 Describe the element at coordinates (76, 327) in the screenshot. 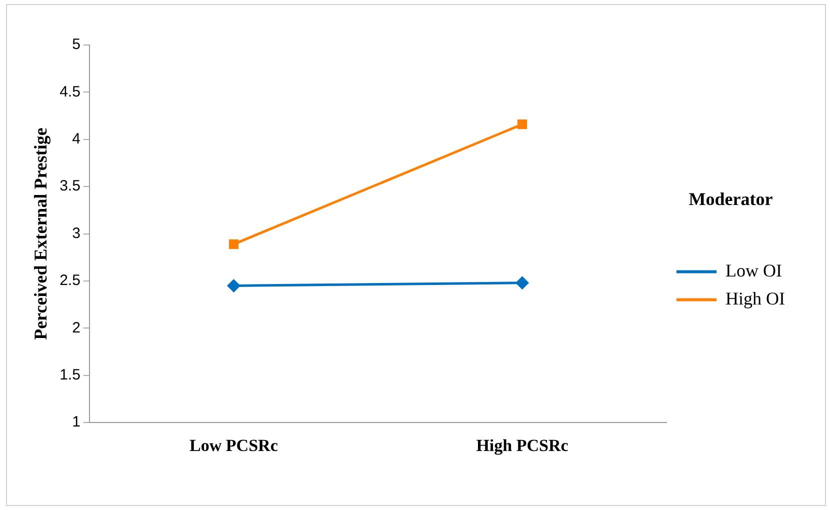

I see `y-tick-label: 2` at that location.